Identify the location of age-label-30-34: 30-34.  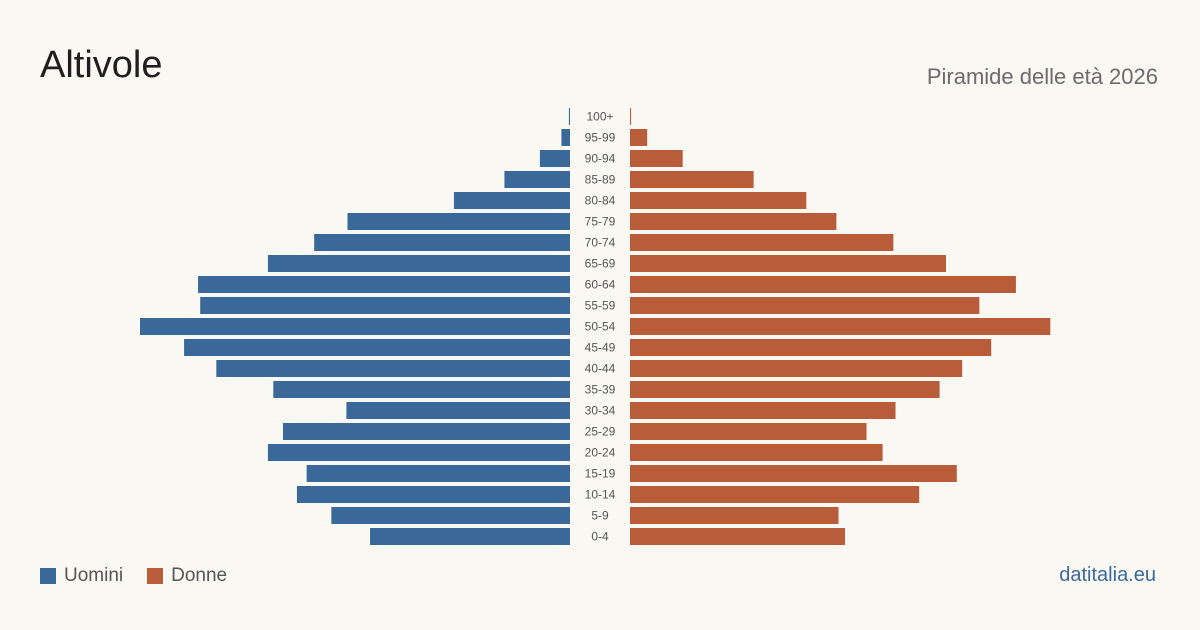
(600, 411).